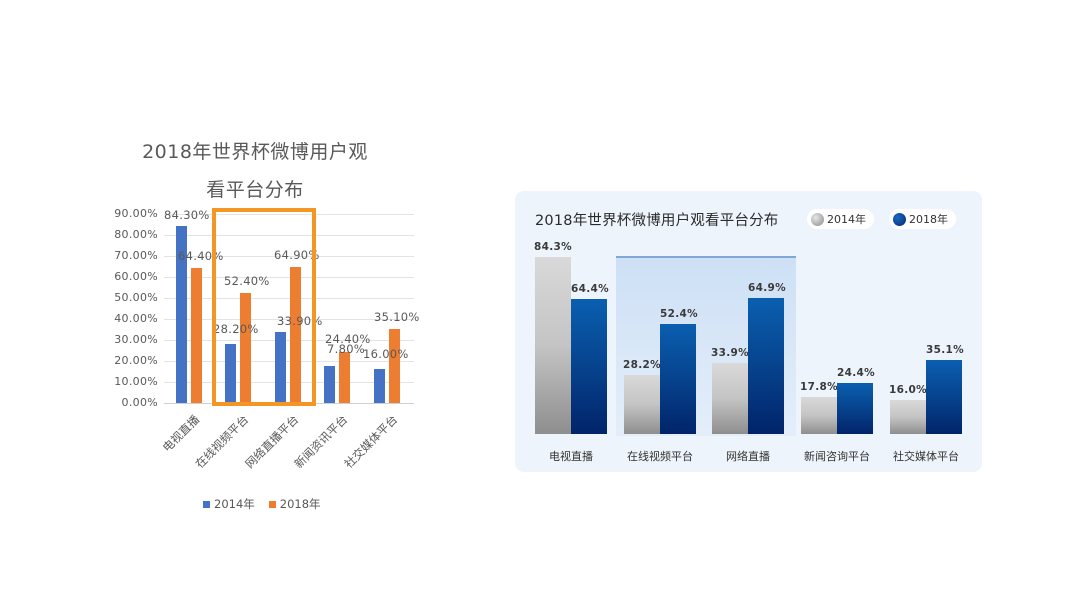 Image resolution: width=1080 pixels, height=607 pixels. What do you see at coordinates (346, 349) in the screenshot?
I see `data-label-2014: 7.80%` at bounding box center [346, 349].